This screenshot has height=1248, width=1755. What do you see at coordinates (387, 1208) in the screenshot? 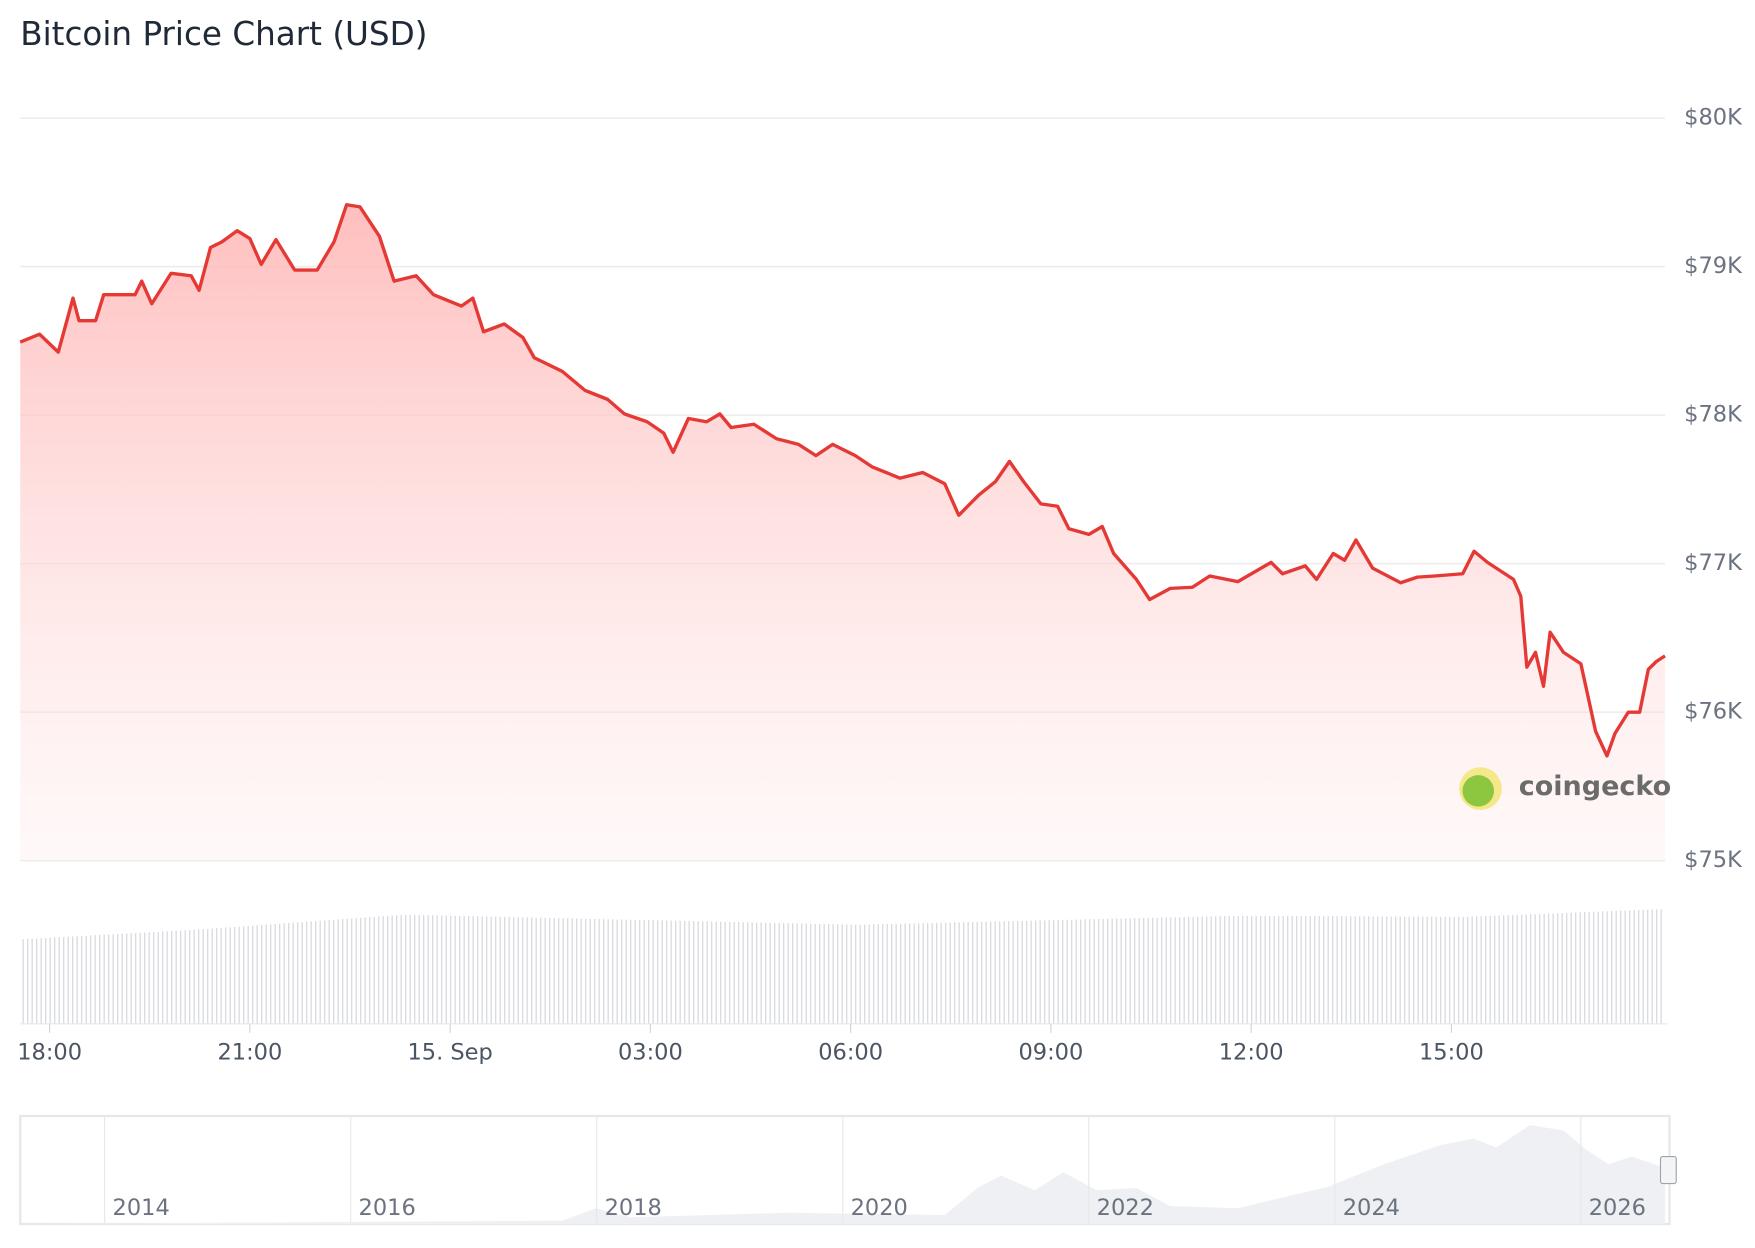
I see `navigator-label: 2016` at bounding box center [387, 1208].